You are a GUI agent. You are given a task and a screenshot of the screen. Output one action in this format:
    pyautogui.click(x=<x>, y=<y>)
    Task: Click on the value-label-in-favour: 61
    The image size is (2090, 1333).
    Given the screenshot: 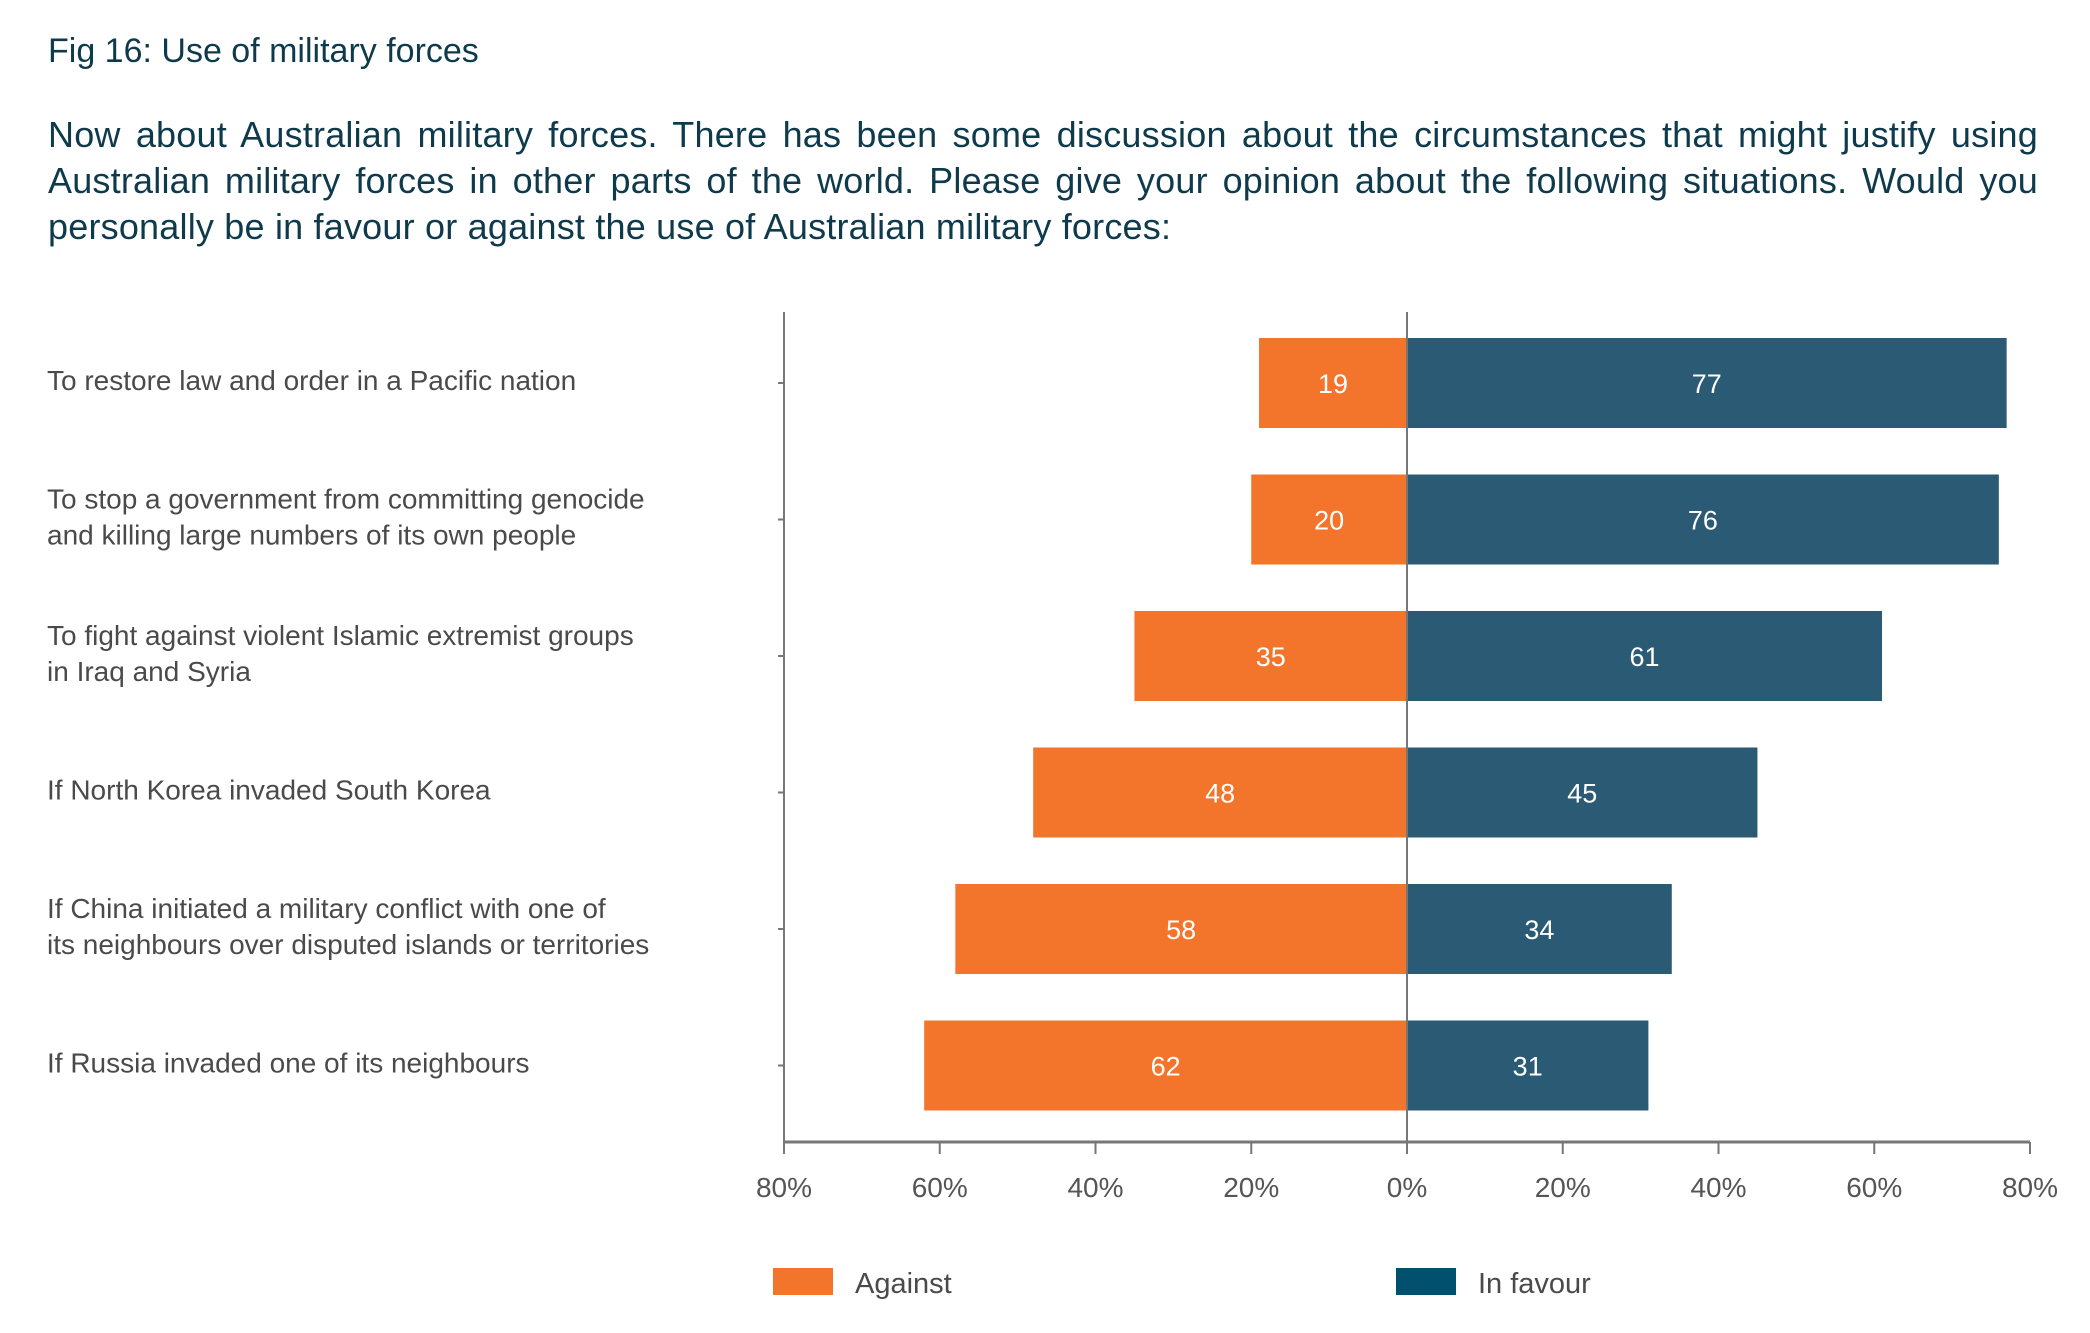 What is the action you would take?
    pyautogui.click(x=1644, y=657)
    